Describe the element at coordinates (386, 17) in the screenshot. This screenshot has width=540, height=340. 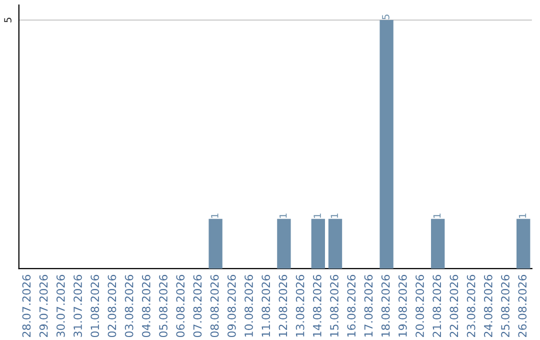
I see `data-label: 5` at that location.